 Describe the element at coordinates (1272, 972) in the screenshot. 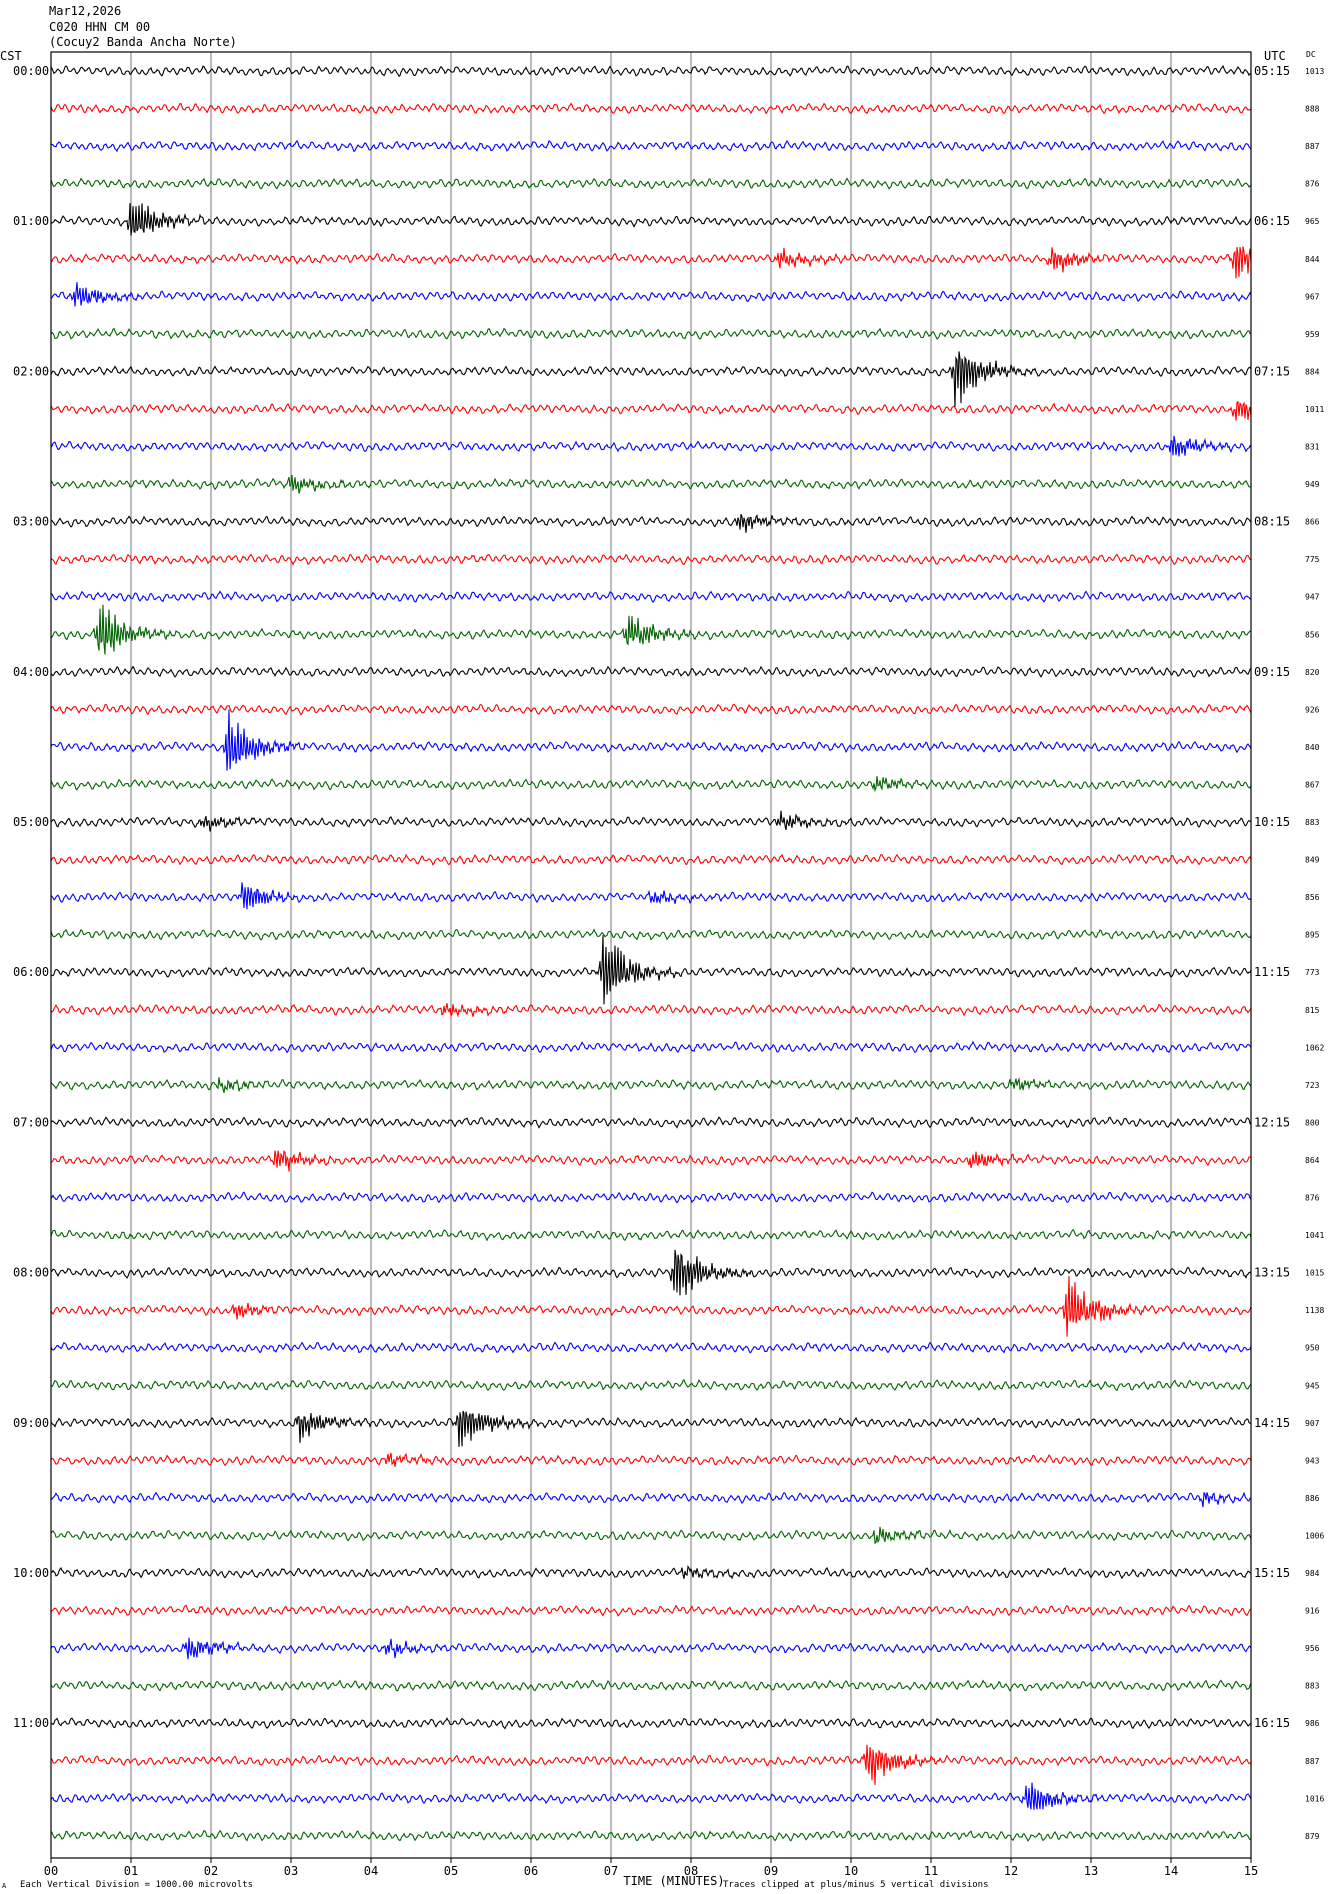

I see `utc-hour-label: 11:15` at that location.